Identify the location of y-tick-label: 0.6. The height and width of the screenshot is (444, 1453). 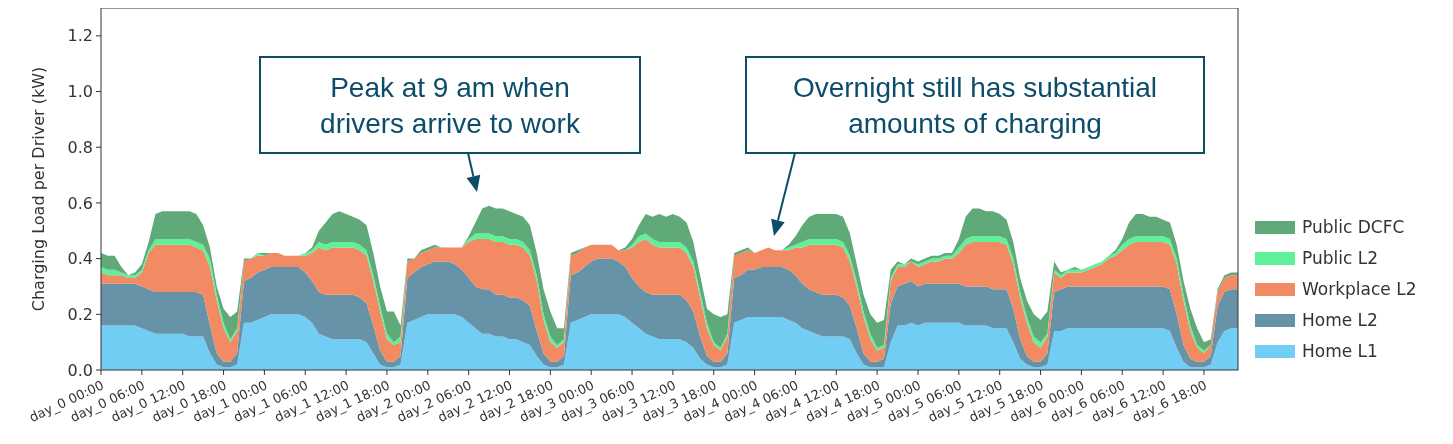
(80, 203).